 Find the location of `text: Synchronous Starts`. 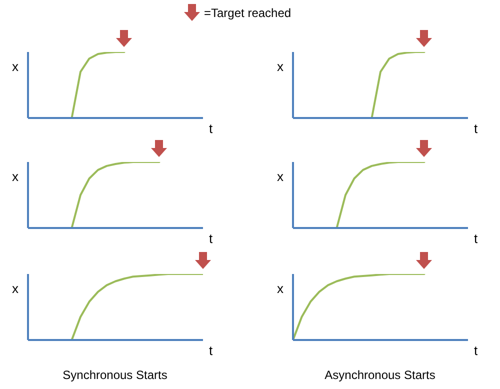

text: Synchronous Starts is located at coordinates (115, 375).